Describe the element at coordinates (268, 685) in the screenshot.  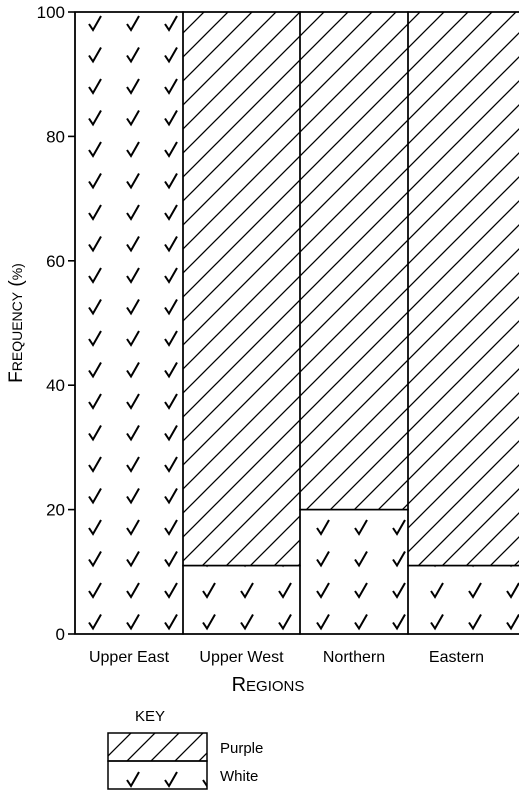
I see `x-axis-title: REGIONS` at that location.